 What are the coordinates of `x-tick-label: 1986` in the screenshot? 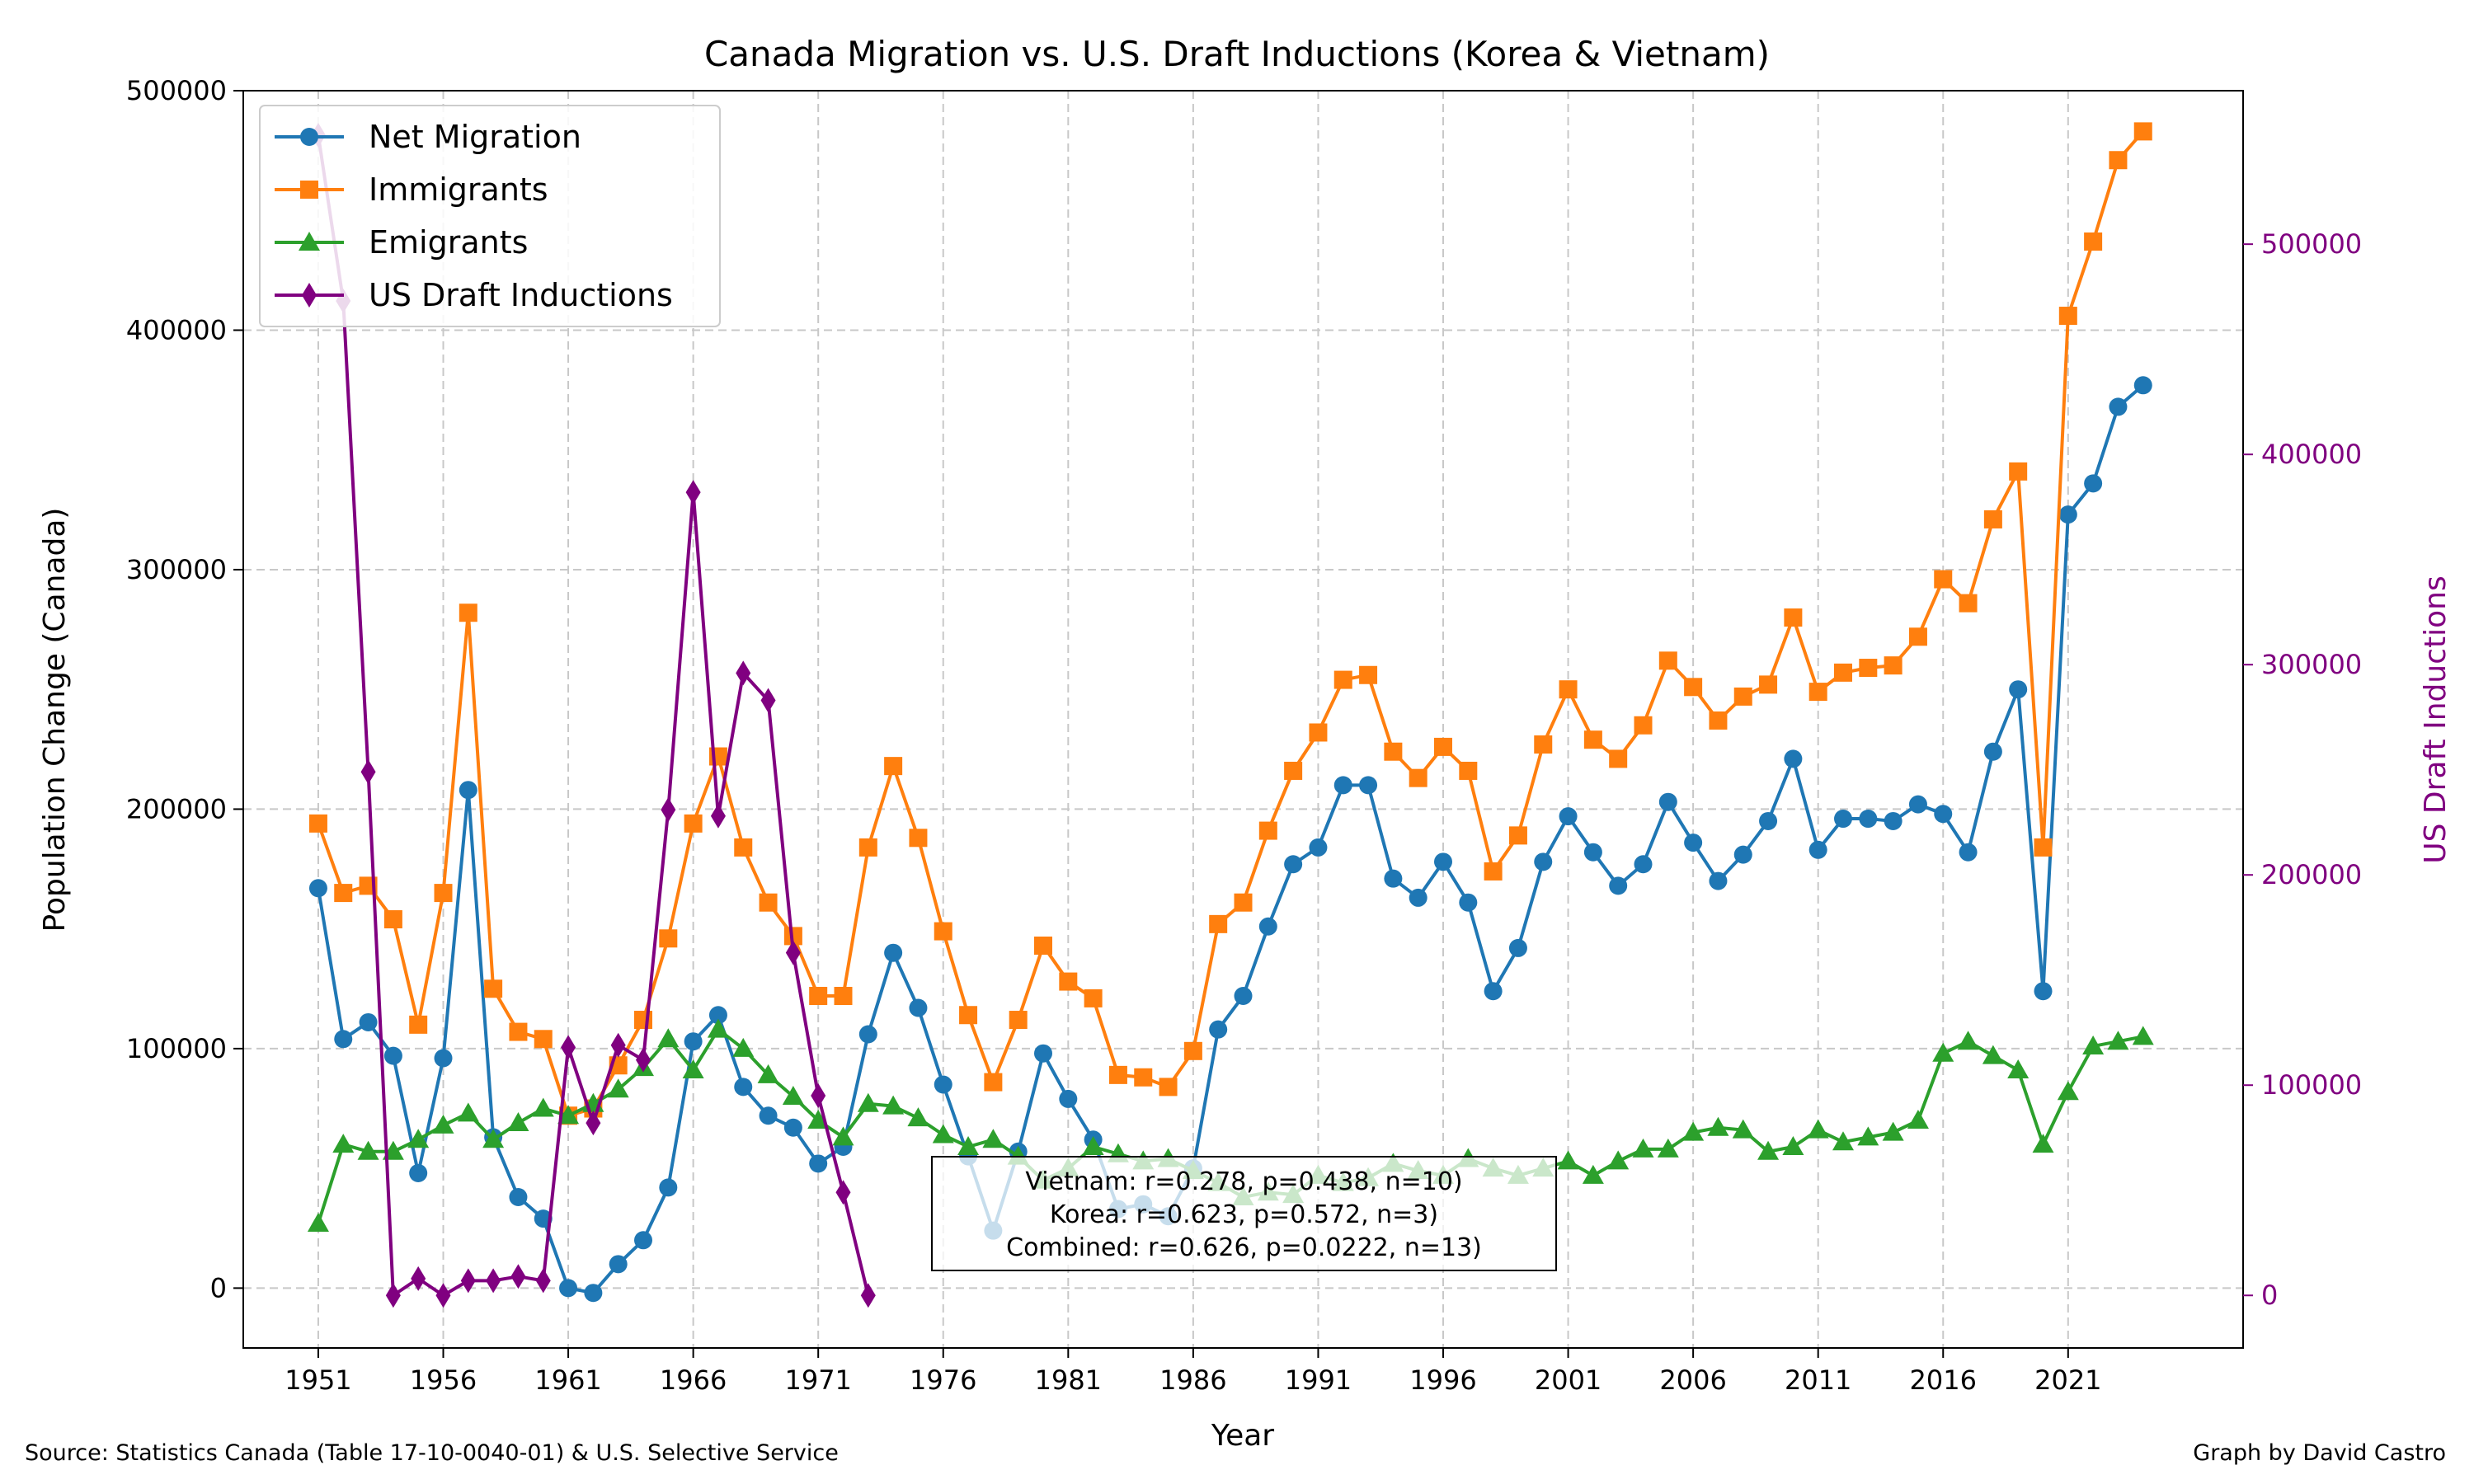 It's located at (1192, 1380).